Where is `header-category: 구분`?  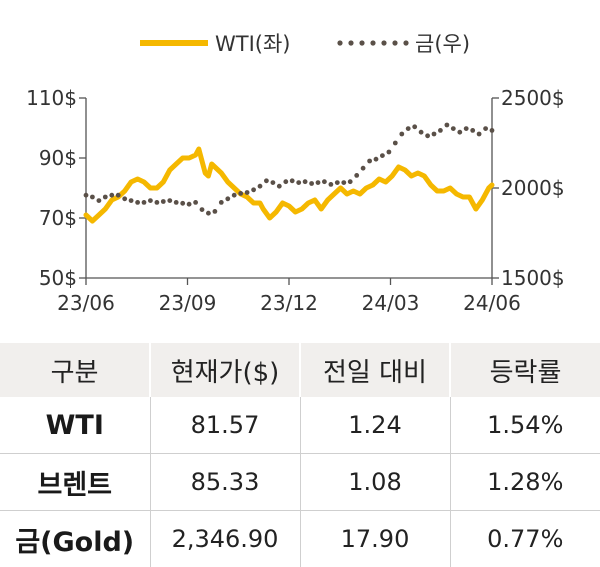
header-category: 구분 is located at coordinates (75, 370).